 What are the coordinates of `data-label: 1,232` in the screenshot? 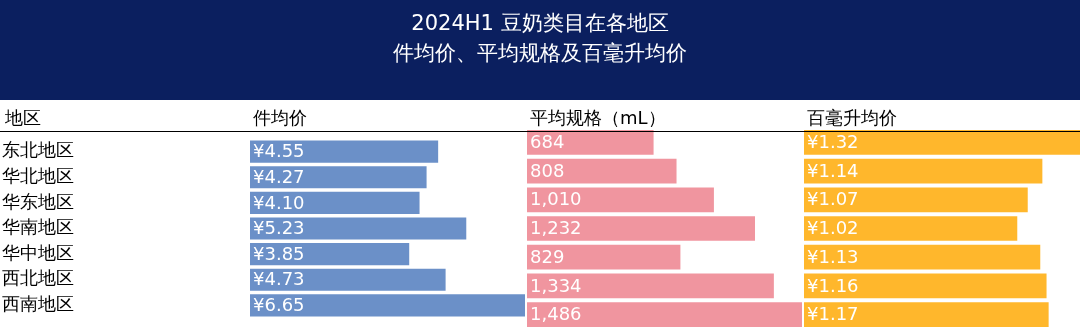 It's located at (556, 228).